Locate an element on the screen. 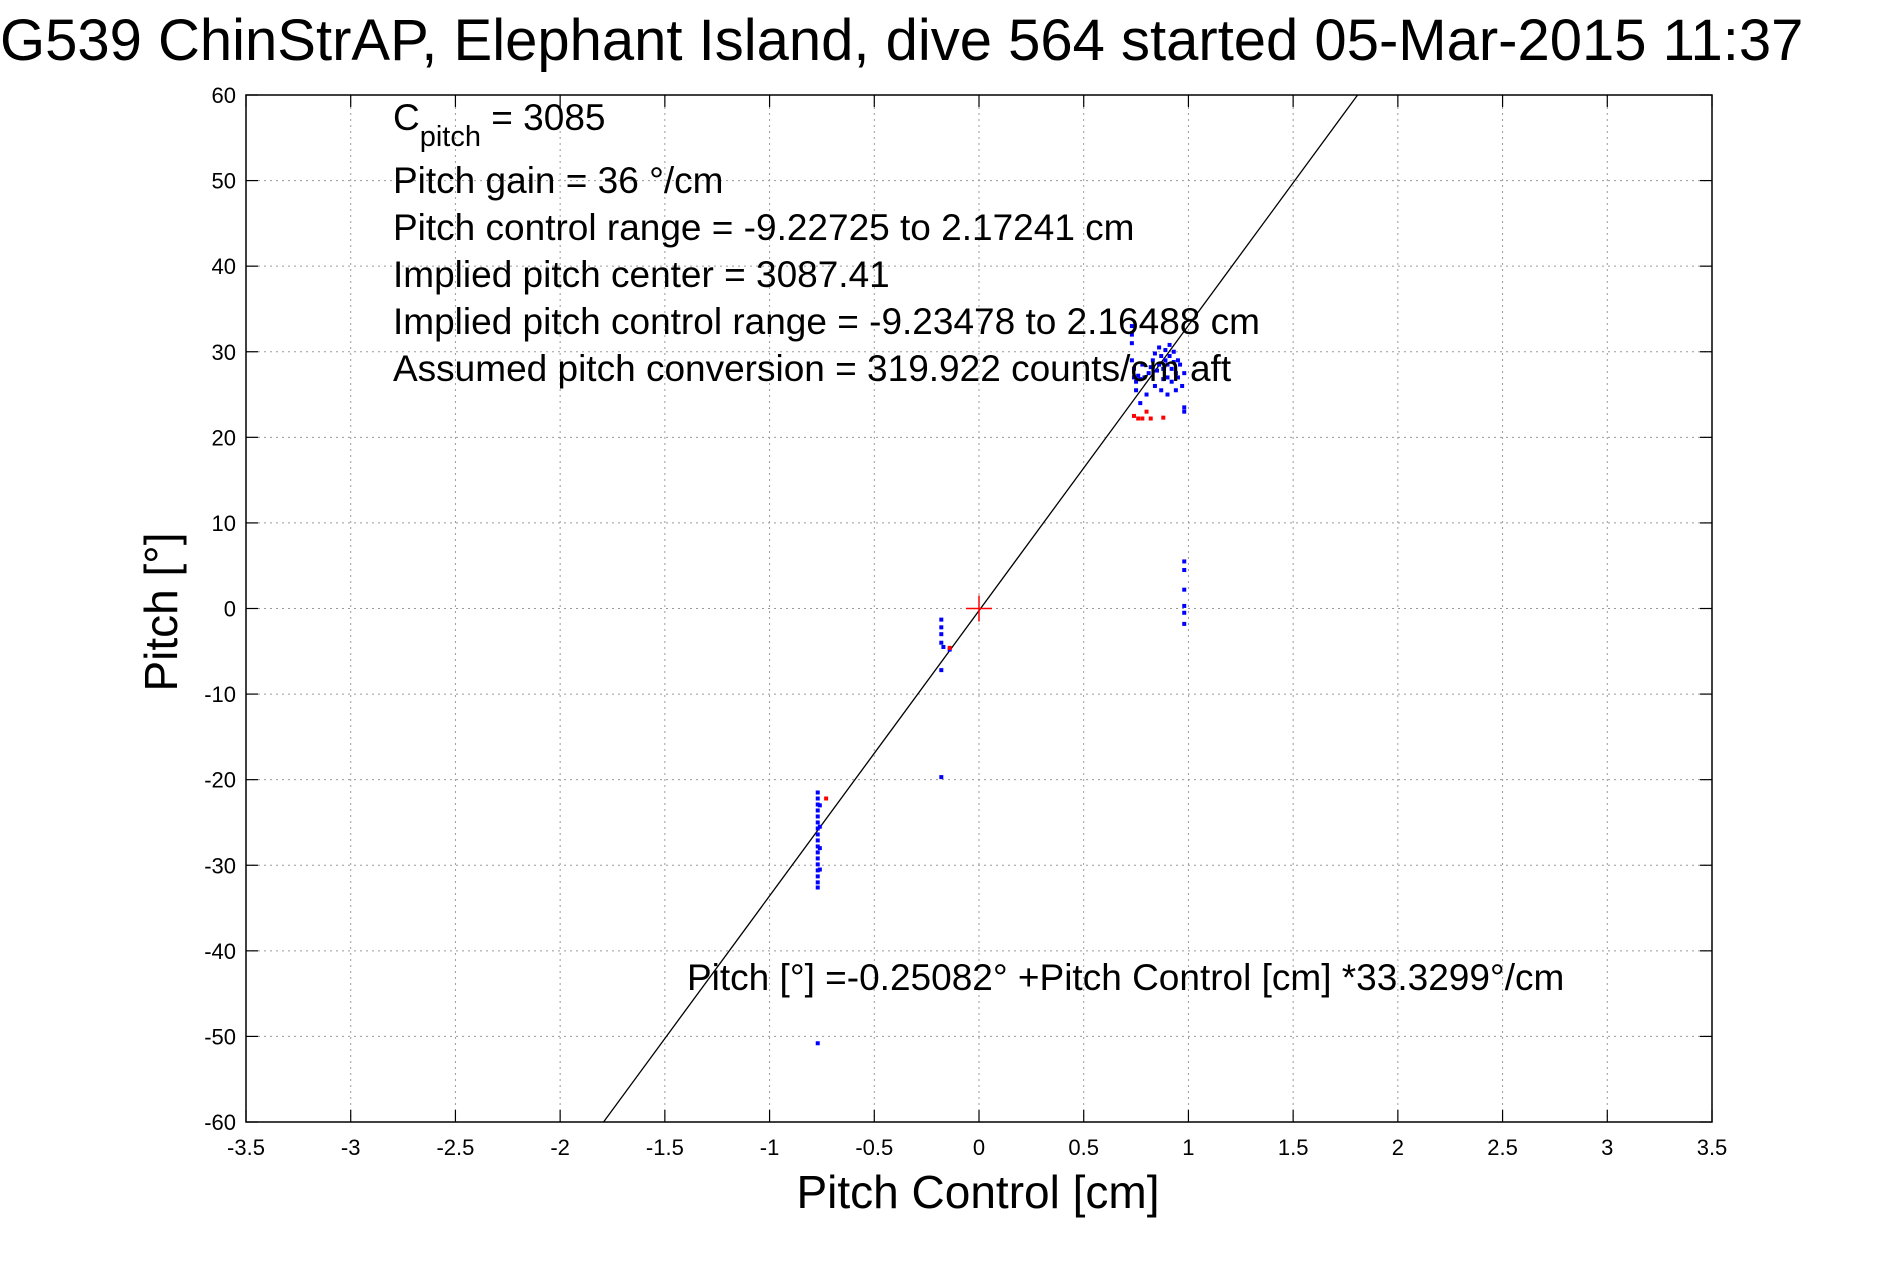 This screenshot has height=1262, width=1891. implied-pitch-center-annotation: Implied pitch center = 3087.41 is located at coordinates (641, 274).